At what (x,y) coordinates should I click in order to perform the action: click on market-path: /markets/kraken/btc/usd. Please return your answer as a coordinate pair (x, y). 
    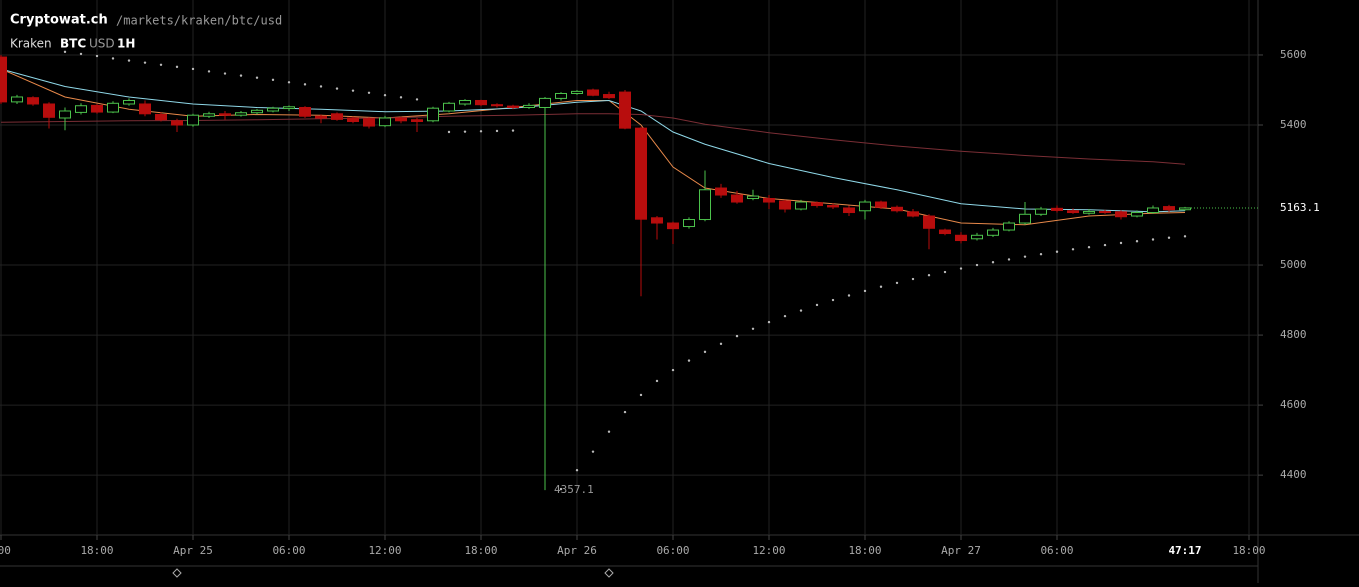
    Looking at the image, I should click on (199, 21).